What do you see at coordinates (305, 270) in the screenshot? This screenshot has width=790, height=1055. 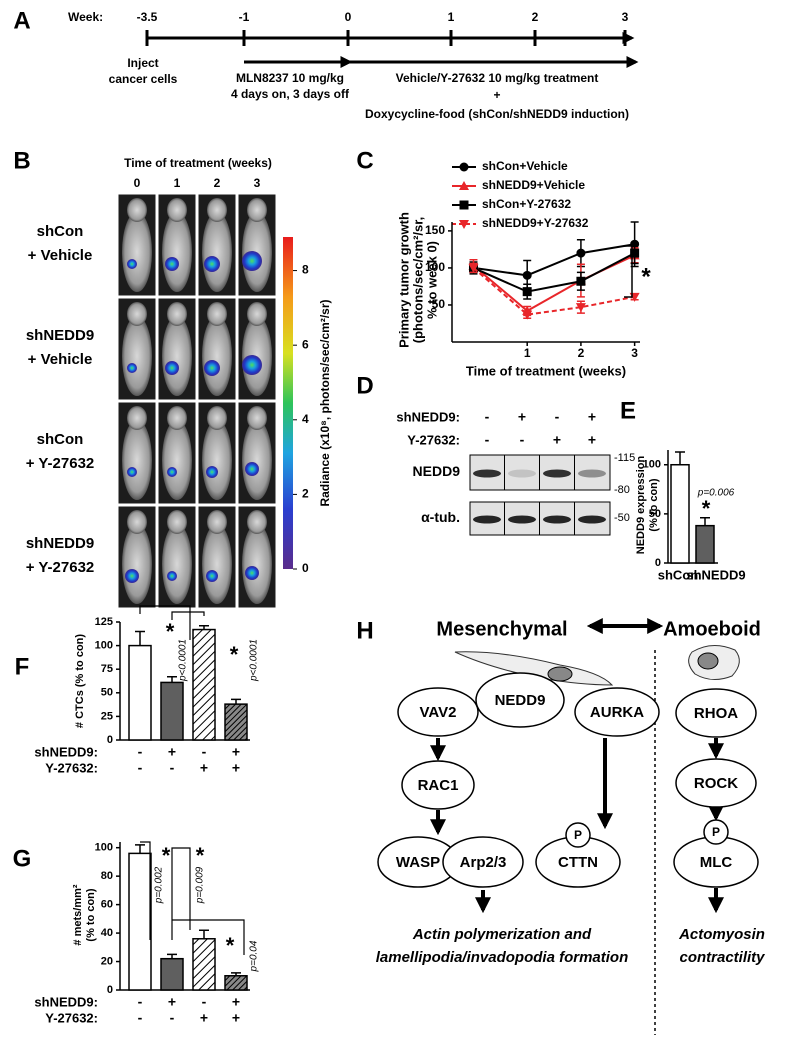 I see `colorbar-tick-label: 8` at bounding box center [305, 270].